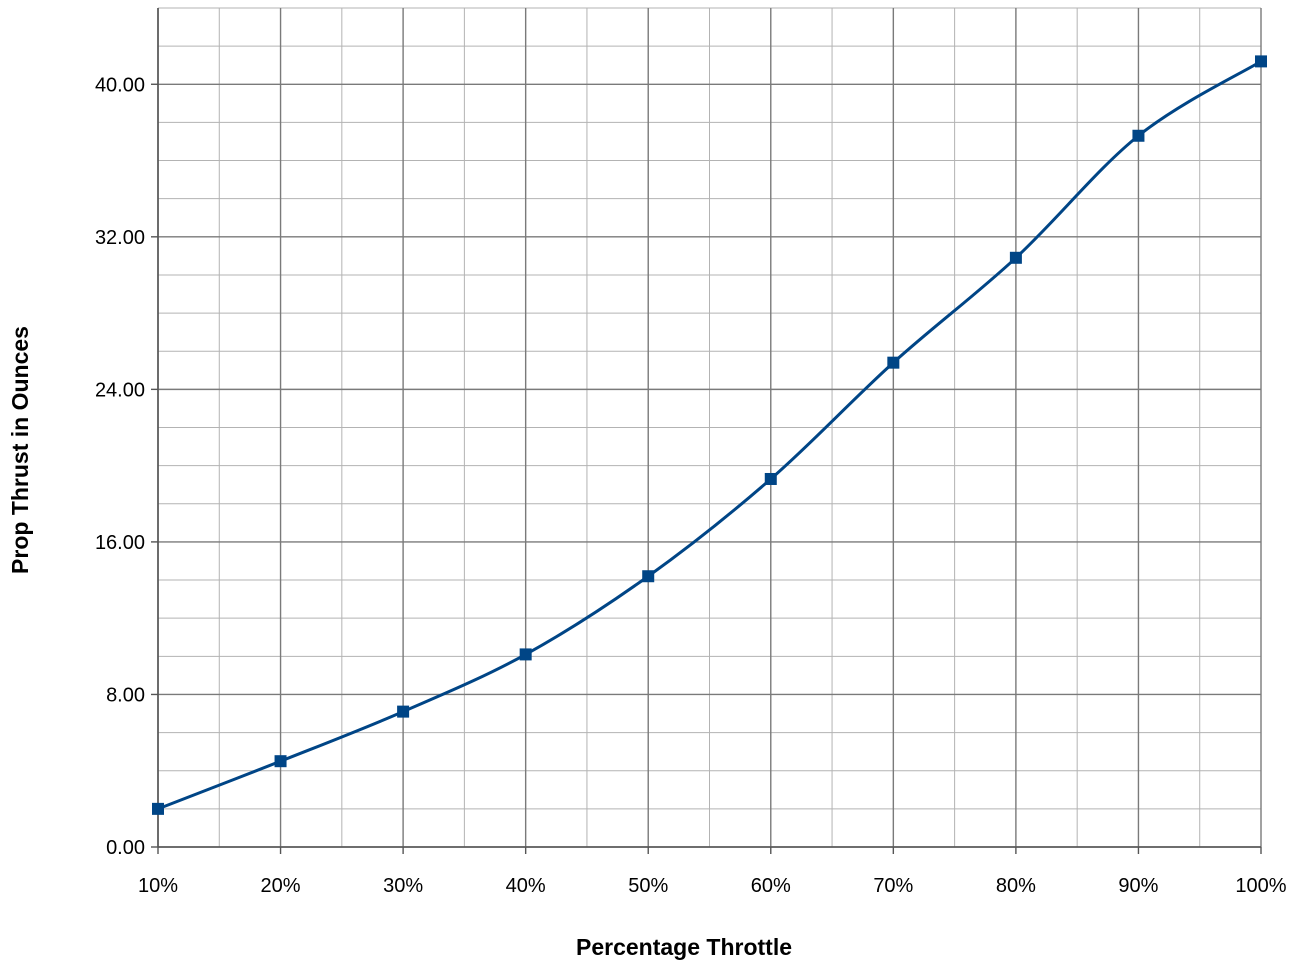 This screenshot has height=964, width=1305. I want to click on x-tick-label: 100%, so click(1260, 886).